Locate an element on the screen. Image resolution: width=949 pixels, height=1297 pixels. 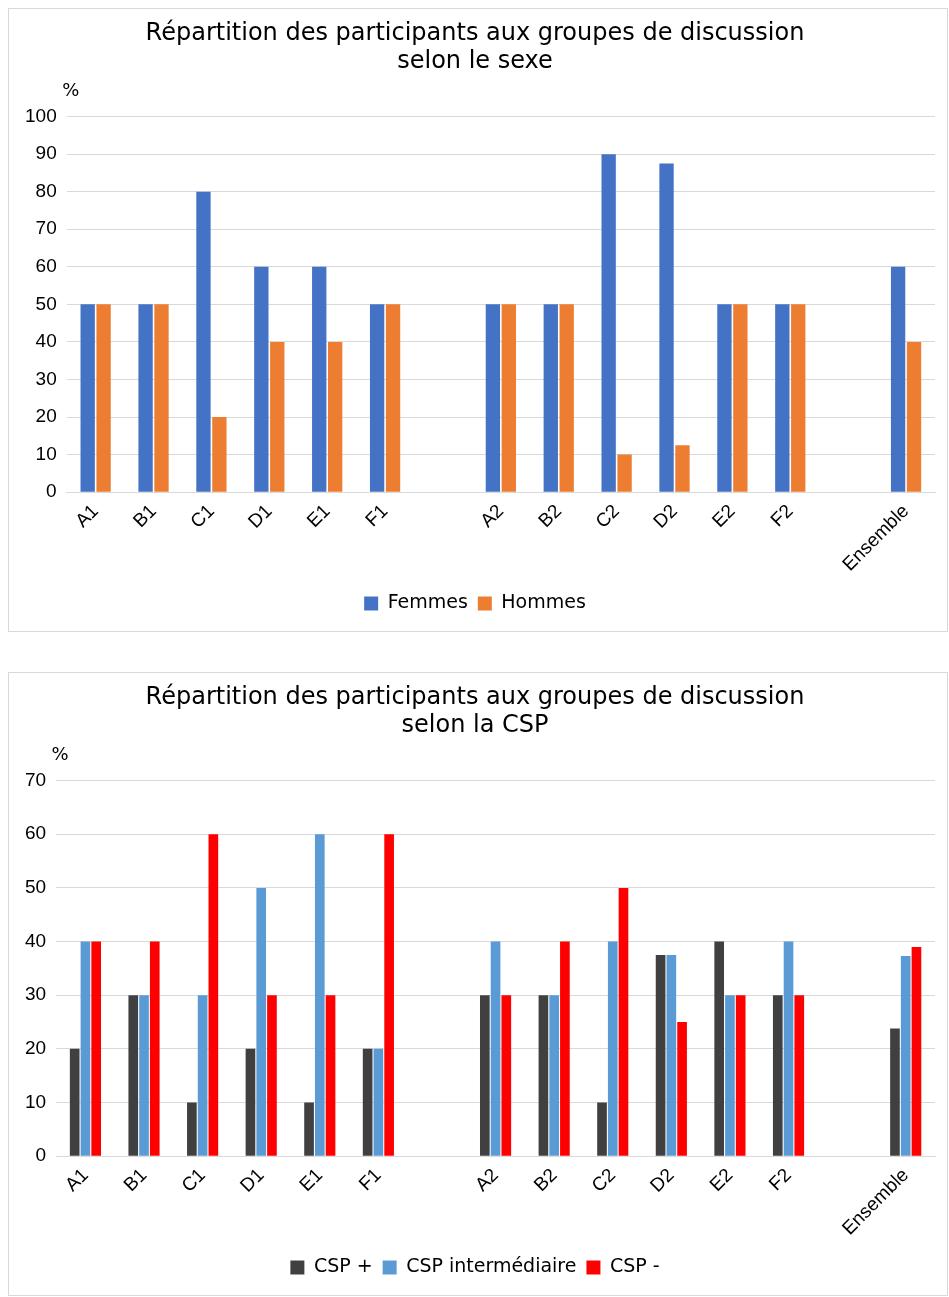
y-tick-label: 70 is located at coordinates (46, 228).